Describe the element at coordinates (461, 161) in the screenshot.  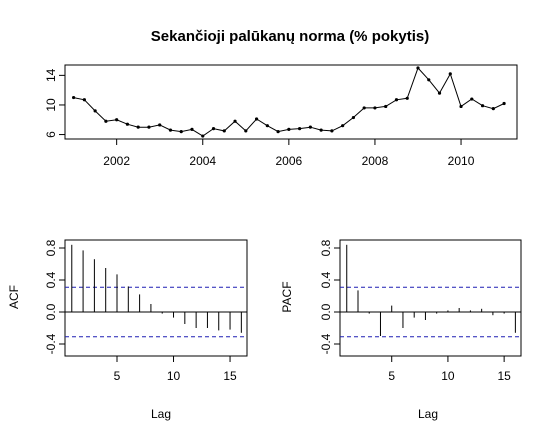
I see `x-tick-label: 2010` at that location.